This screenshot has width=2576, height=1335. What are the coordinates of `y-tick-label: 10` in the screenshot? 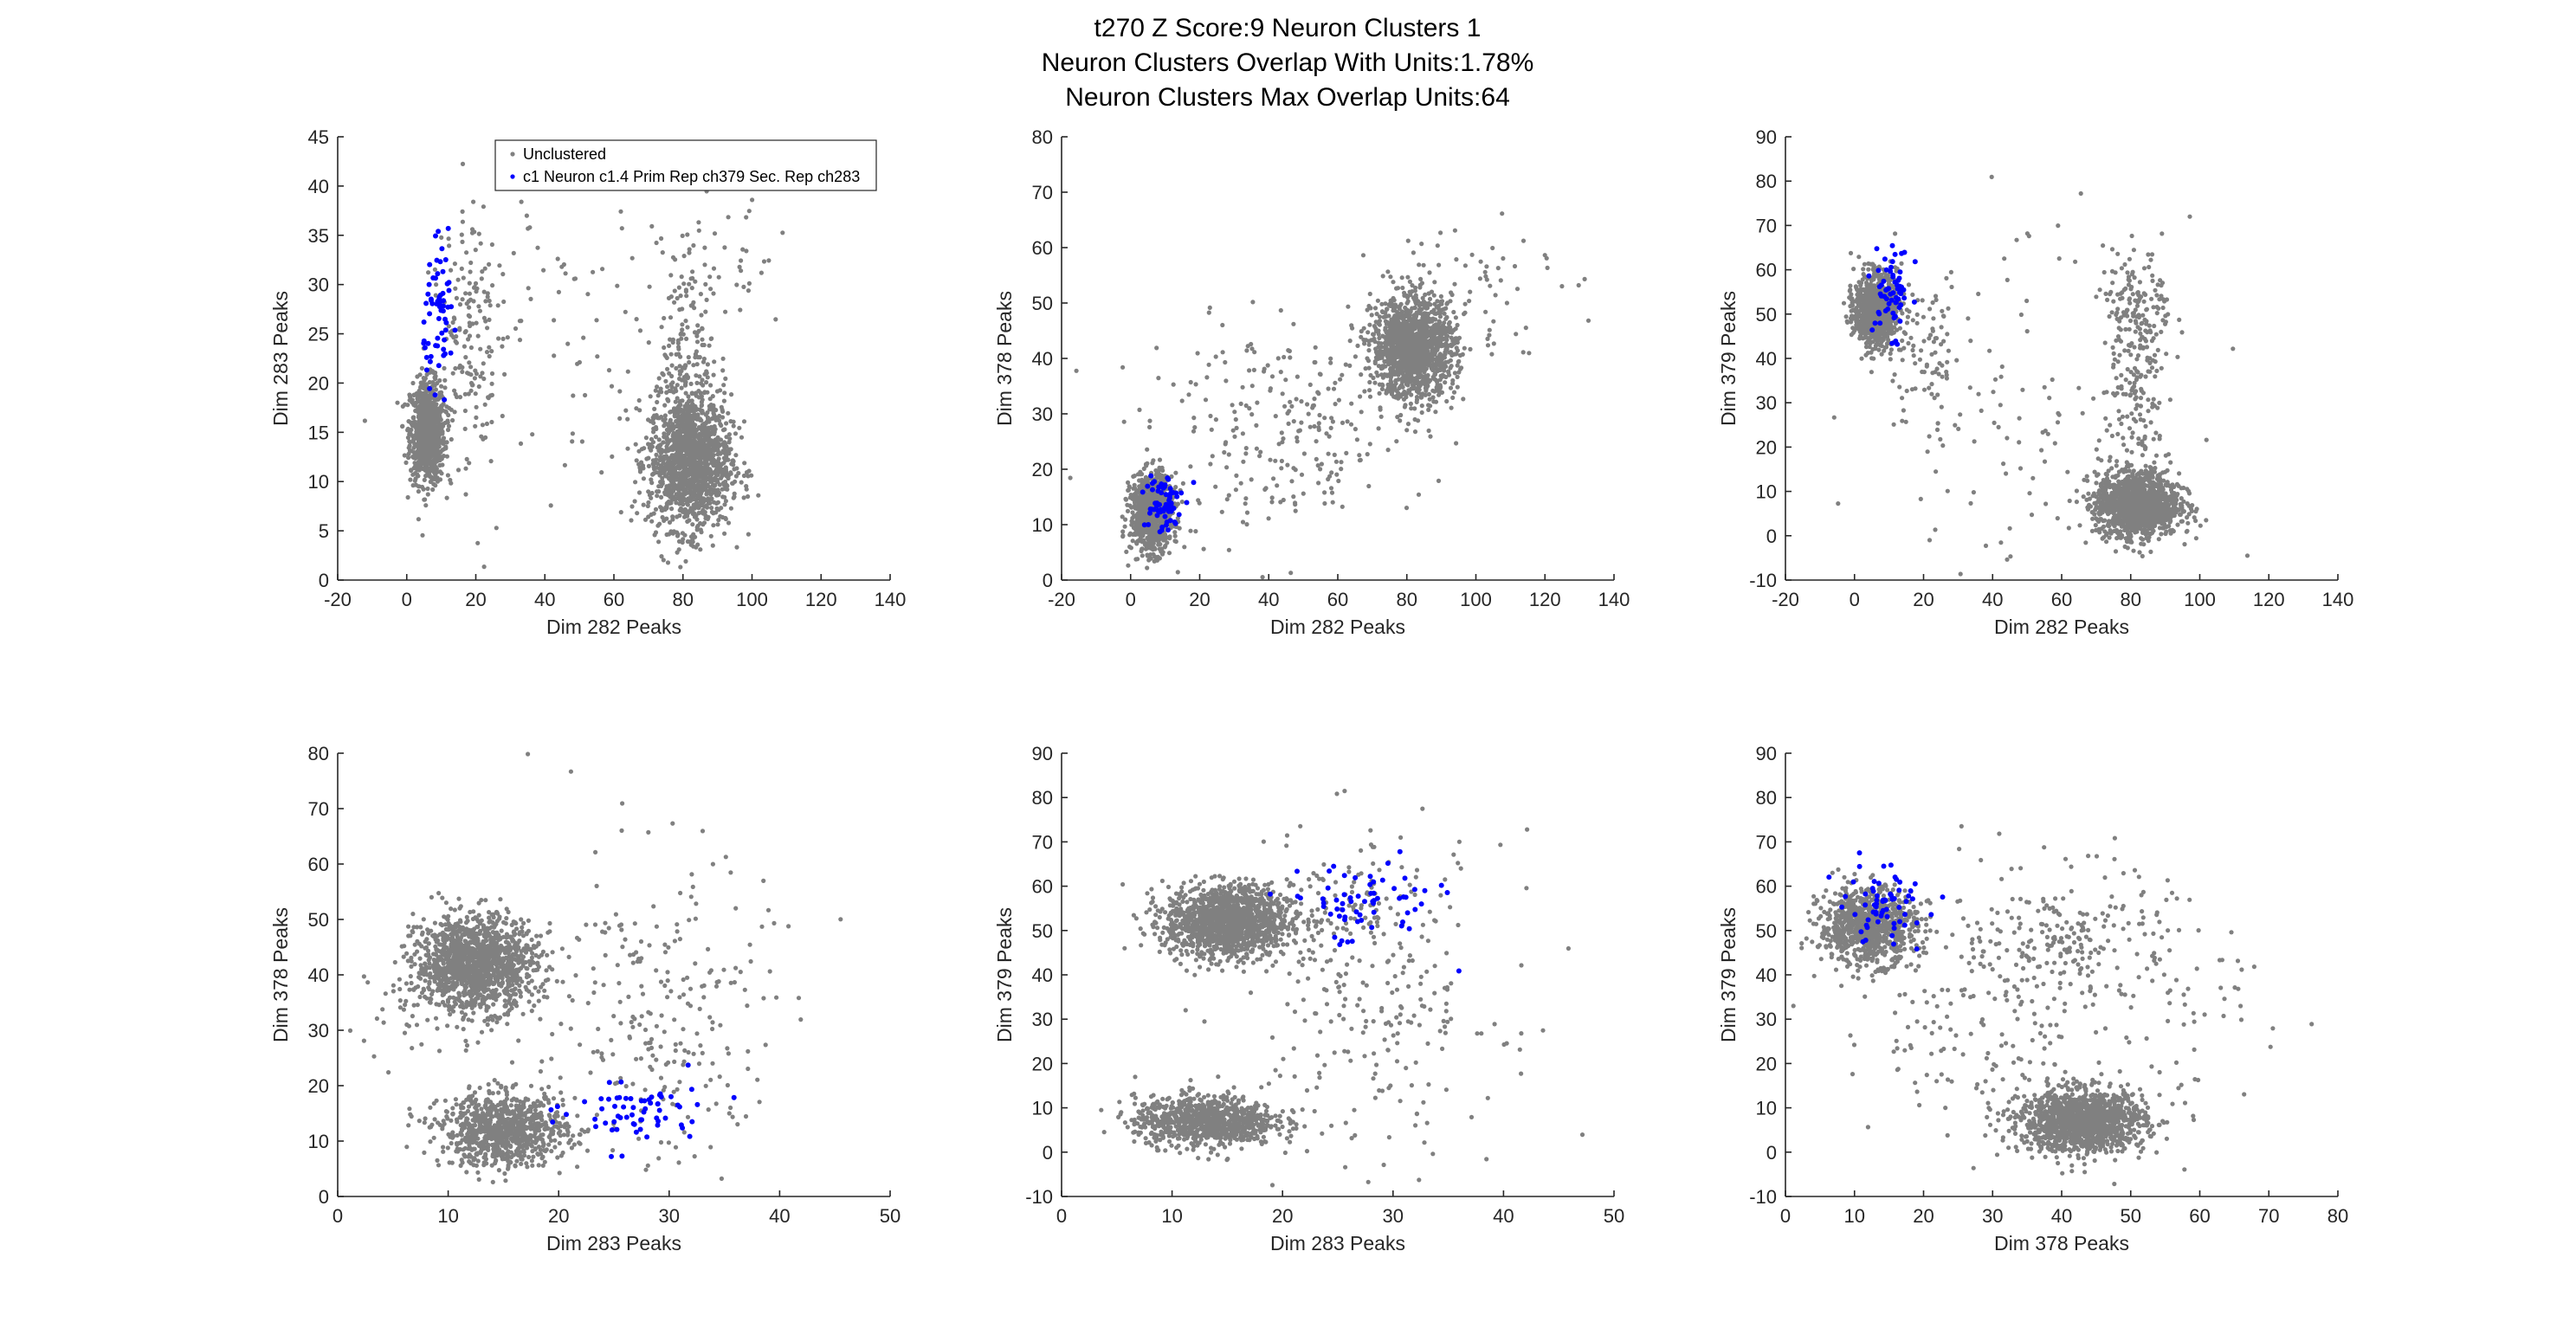 It's located at (318, 482).